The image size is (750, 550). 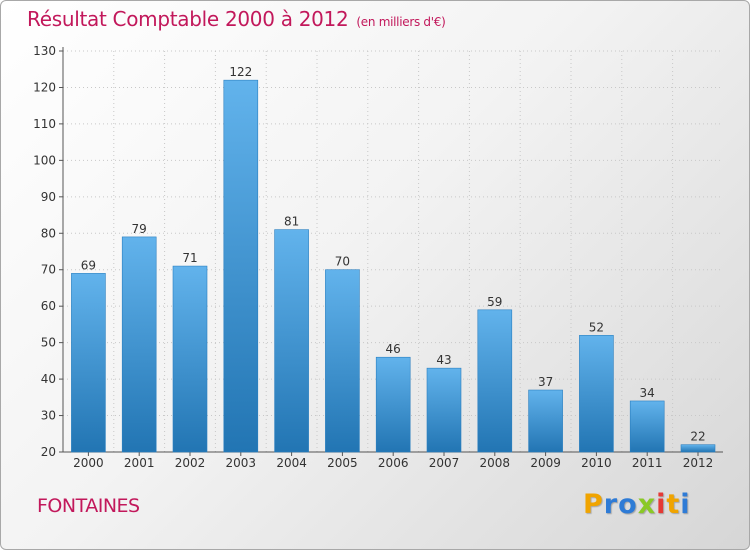 I want to click on value-label: 81, so click(x=291, y=222).